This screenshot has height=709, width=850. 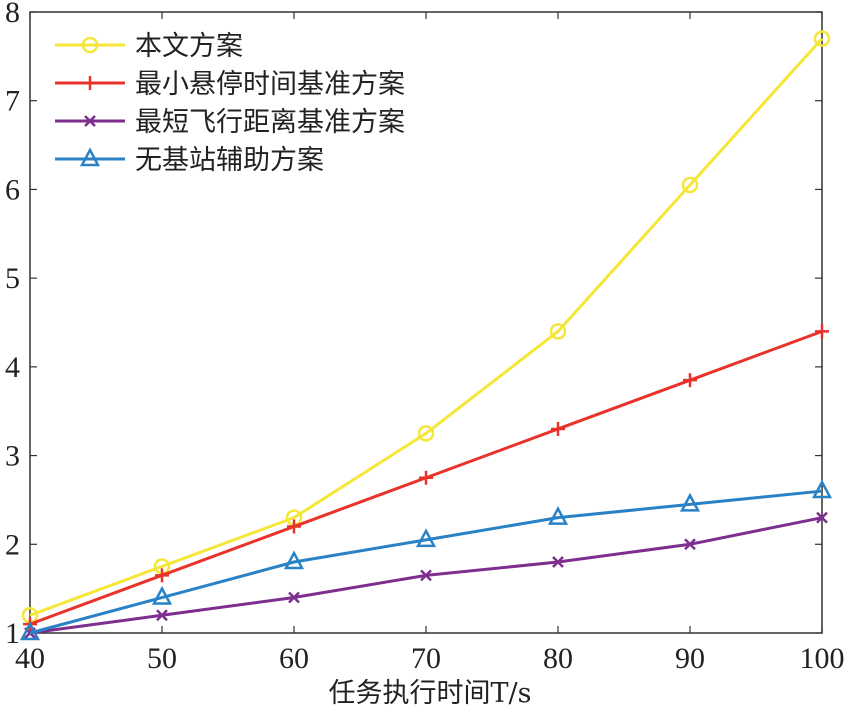 I want to click on y-tick-label: 6, so click(x=12, y=189).